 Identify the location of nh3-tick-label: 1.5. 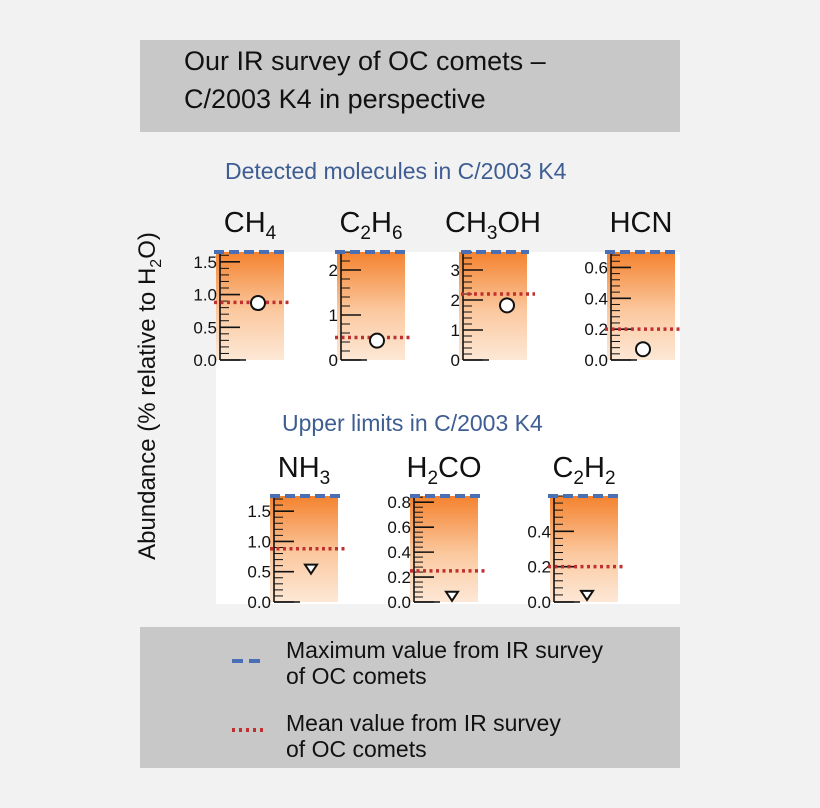
(259, 511).